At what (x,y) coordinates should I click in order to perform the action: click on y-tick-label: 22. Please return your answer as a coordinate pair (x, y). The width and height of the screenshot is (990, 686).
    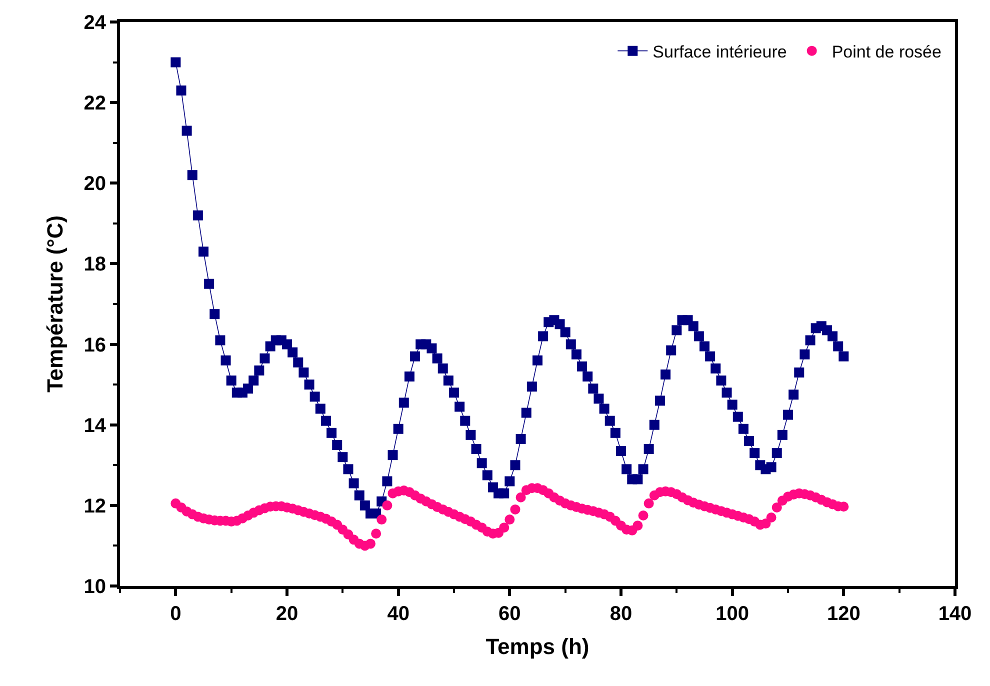
    Looking at the image, I should click on (95, 103).